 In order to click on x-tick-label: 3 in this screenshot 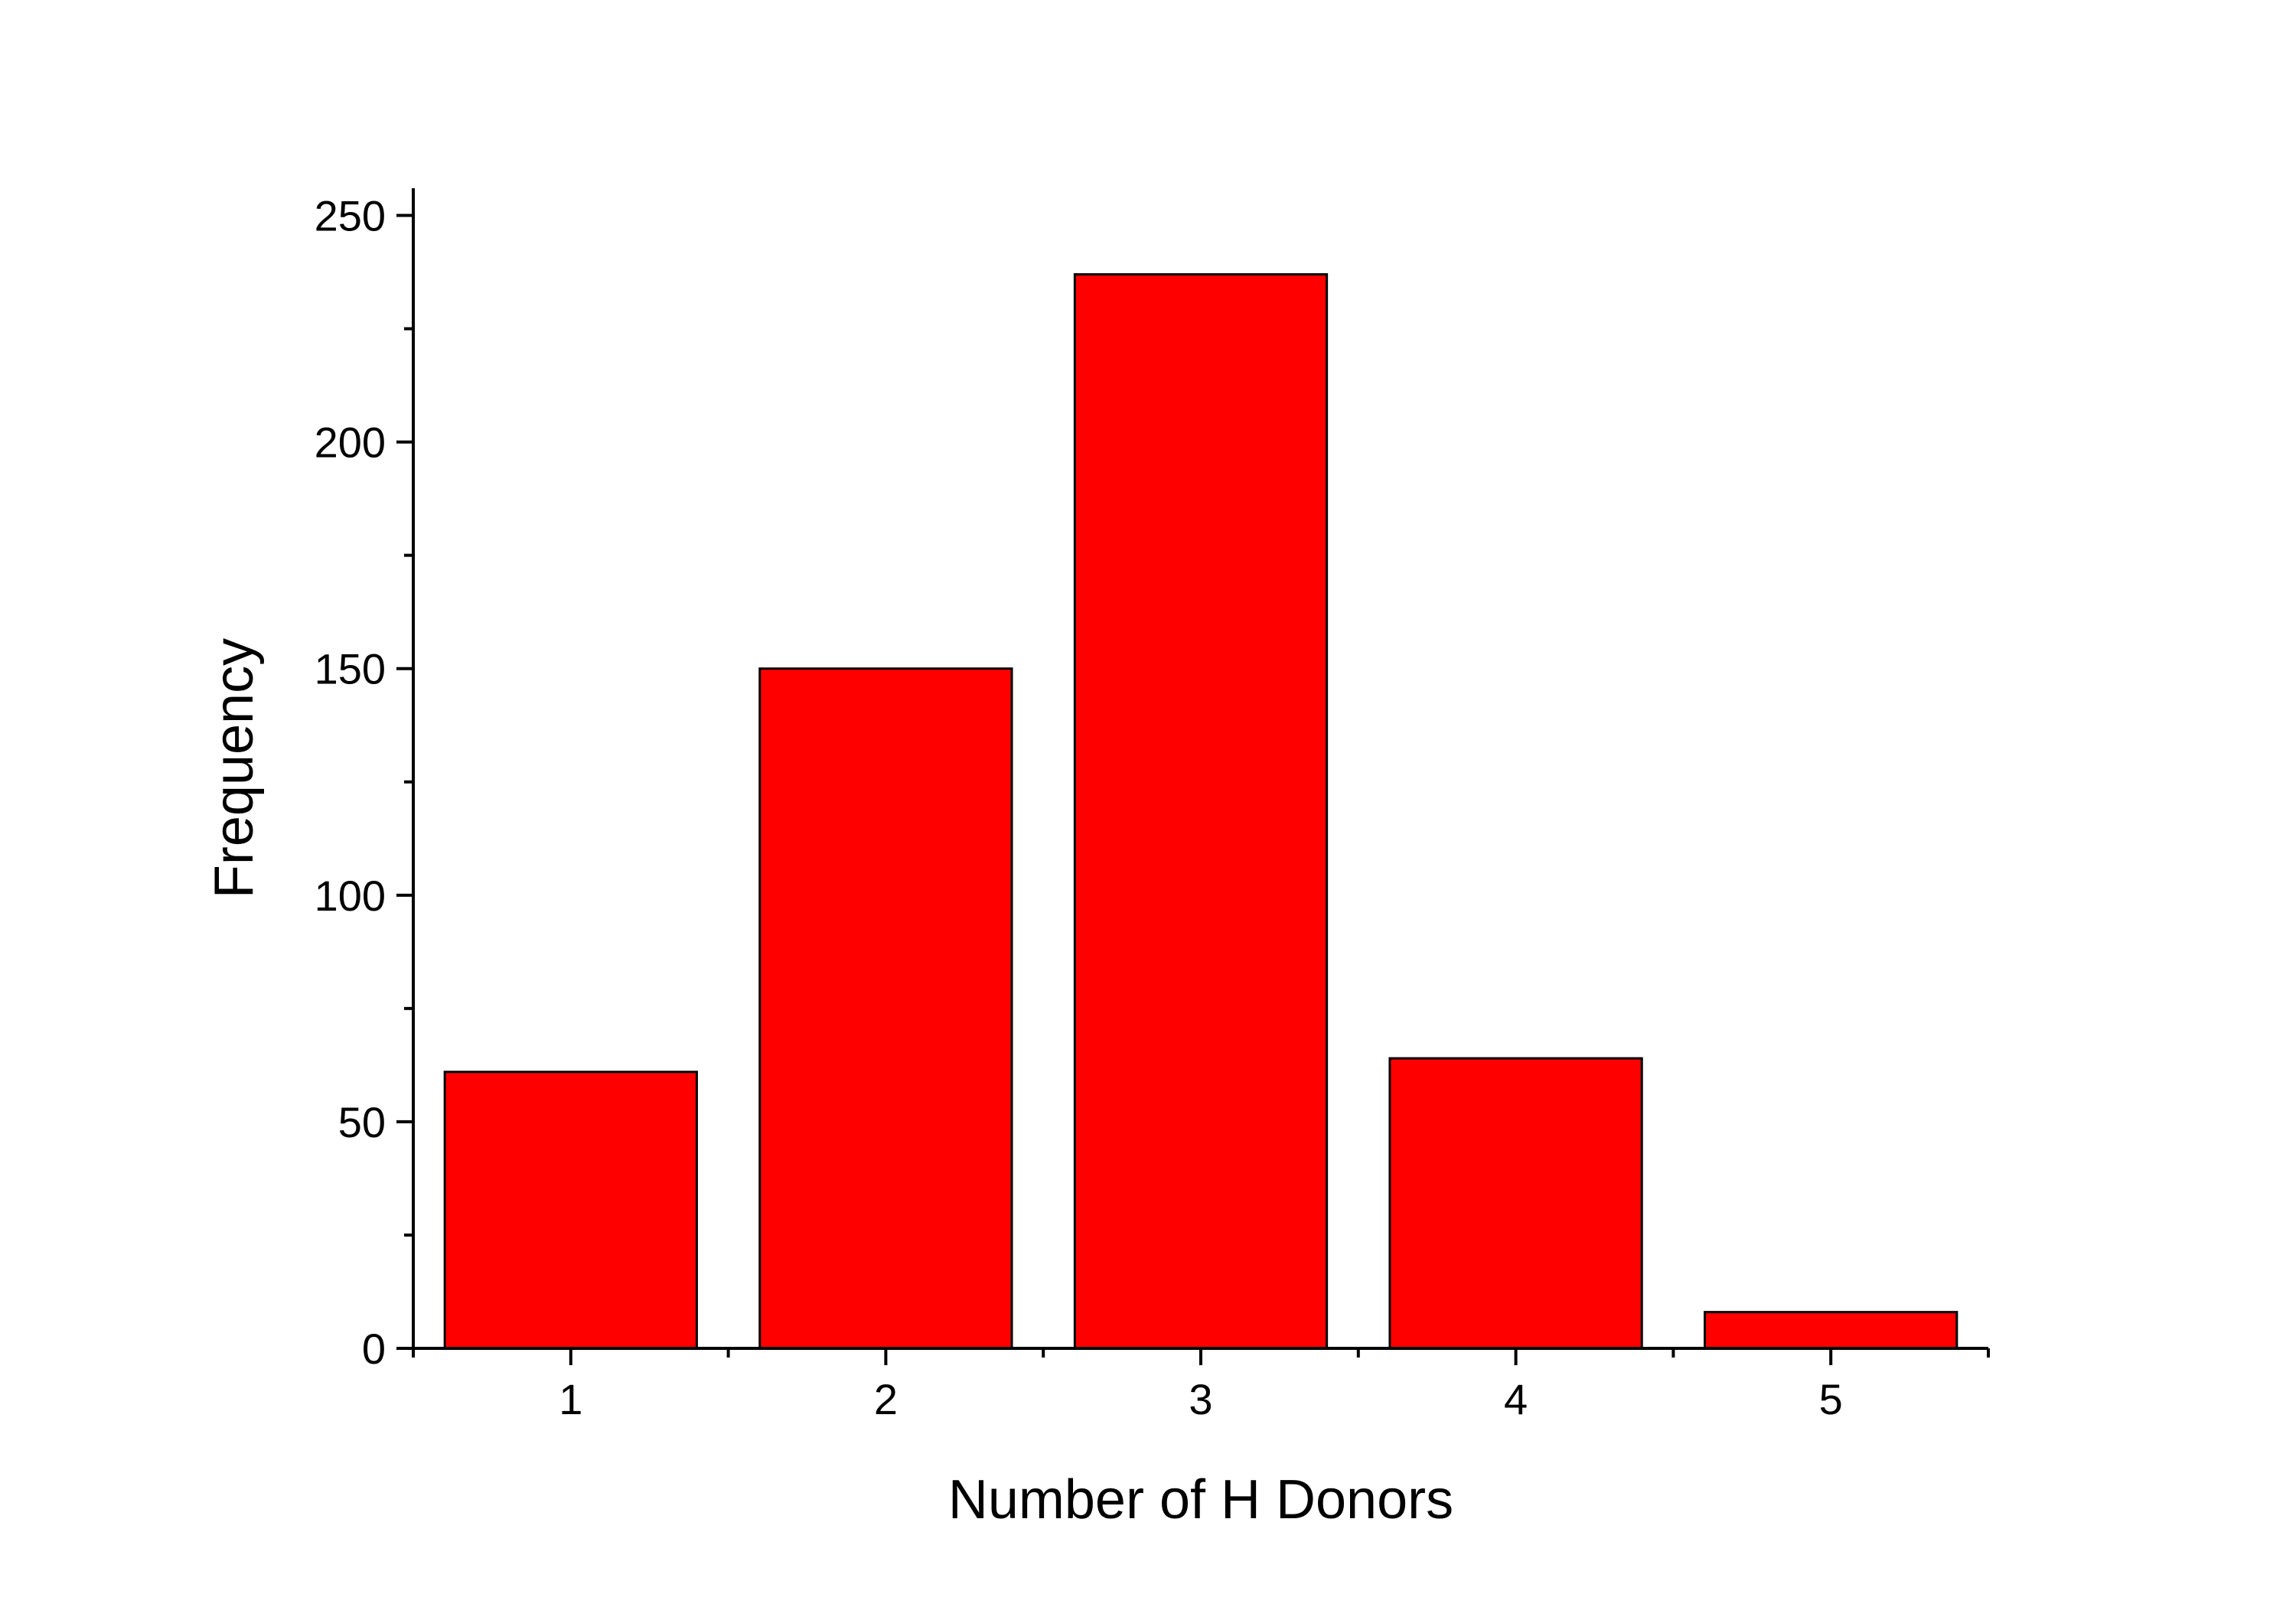, I will do `click(1200, 1399)`.